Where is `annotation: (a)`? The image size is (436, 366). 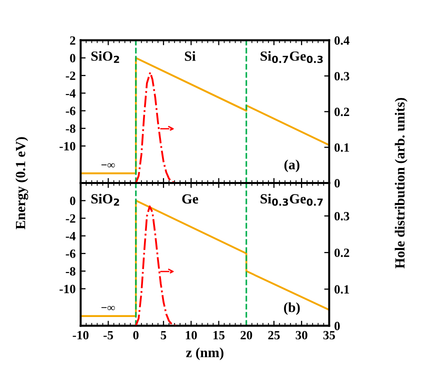 annotation: (a) is located at coordinates (292, 166).